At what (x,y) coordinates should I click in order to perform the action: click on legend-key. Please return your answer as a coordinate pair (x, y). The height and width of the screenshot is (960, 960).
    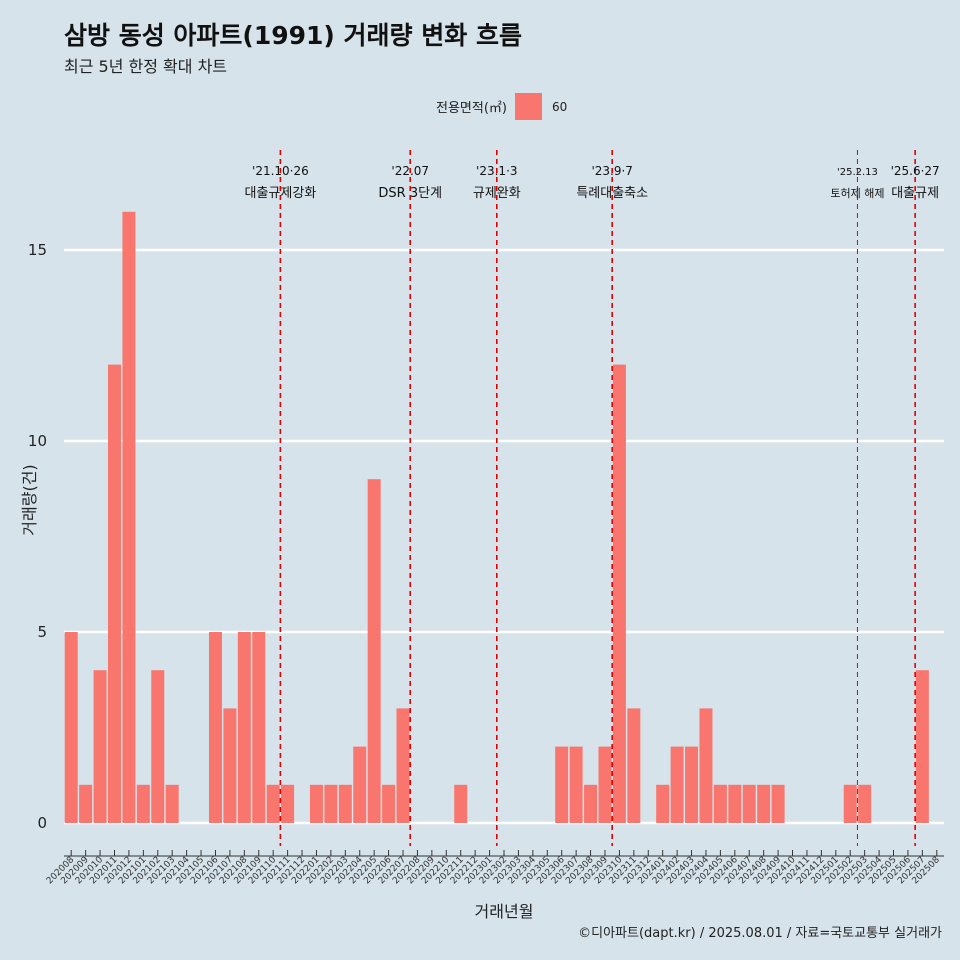
    Looking at the image, I should click on (528, 106).